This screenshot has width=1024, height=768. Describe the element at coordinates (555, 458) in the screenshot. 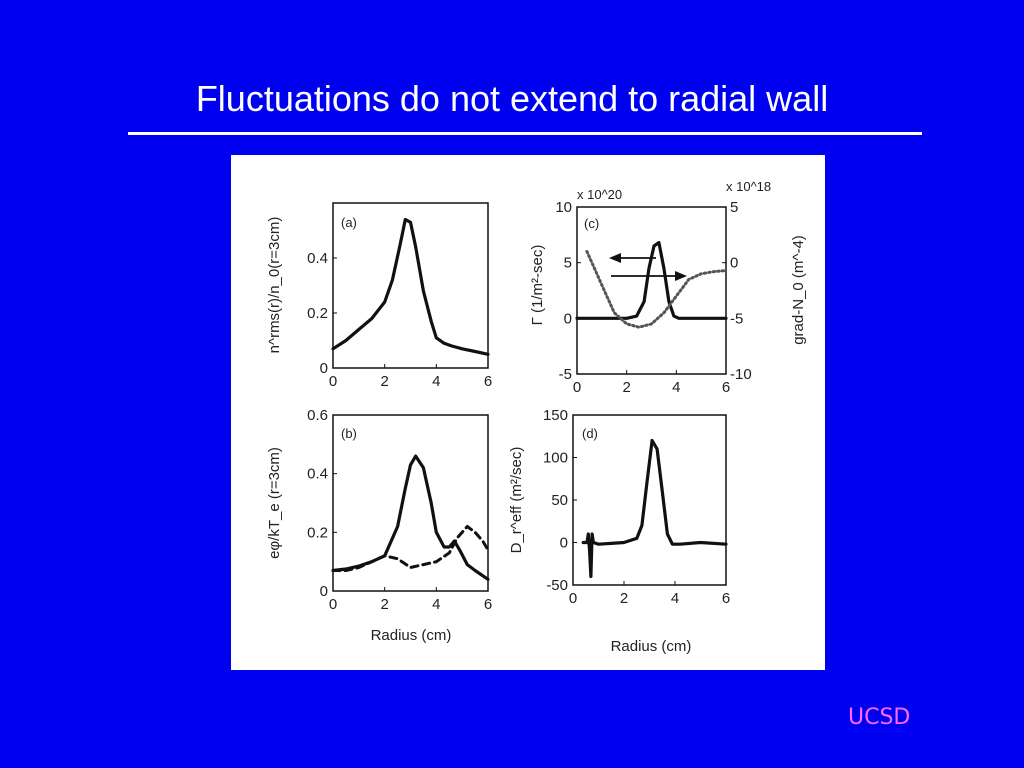

I see `panel-d-ytick-label: 100` at that location.